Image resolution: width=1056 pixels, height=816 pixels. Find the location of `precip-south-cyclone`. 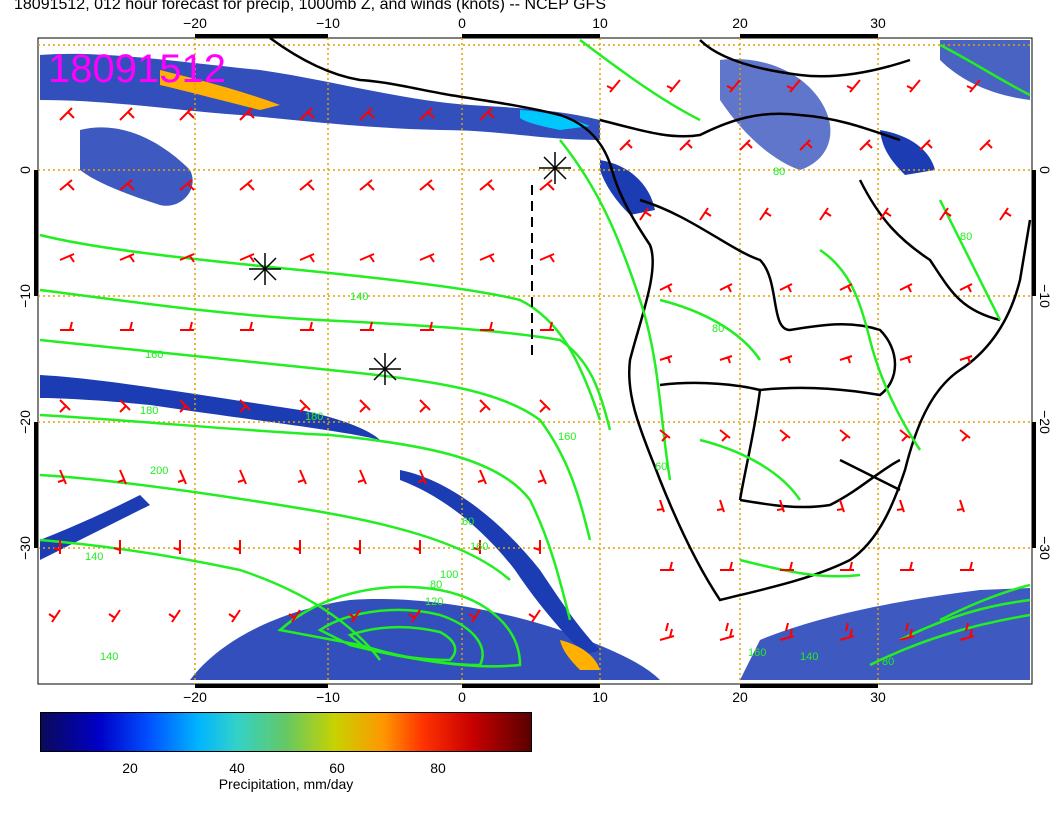

precip-south-cyclone is located at coordinates (425, 639).